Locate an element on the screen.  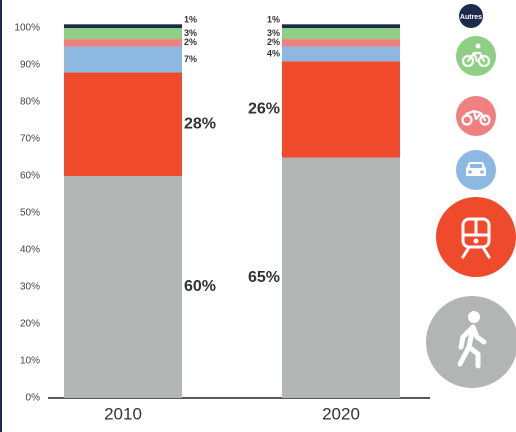
value-label: 4% is located at coordinates (273, 53).